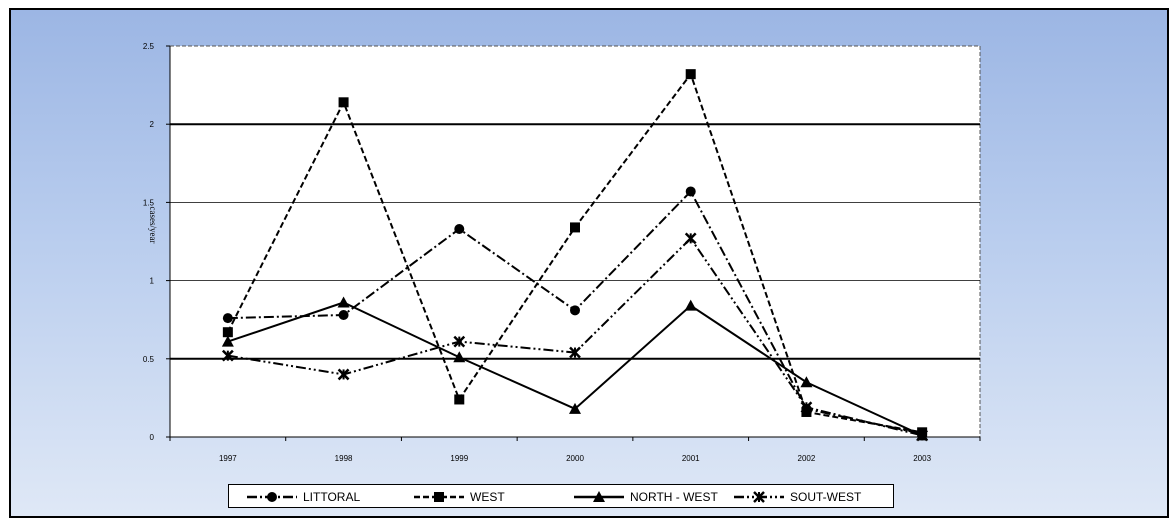 Image resolution: width=1175 pixels, height=523 pixels. What do you see at coordinates (149, 202) in the screenshot?
I see `y-tick-label: 1.5` at bounding box center [149, 202].